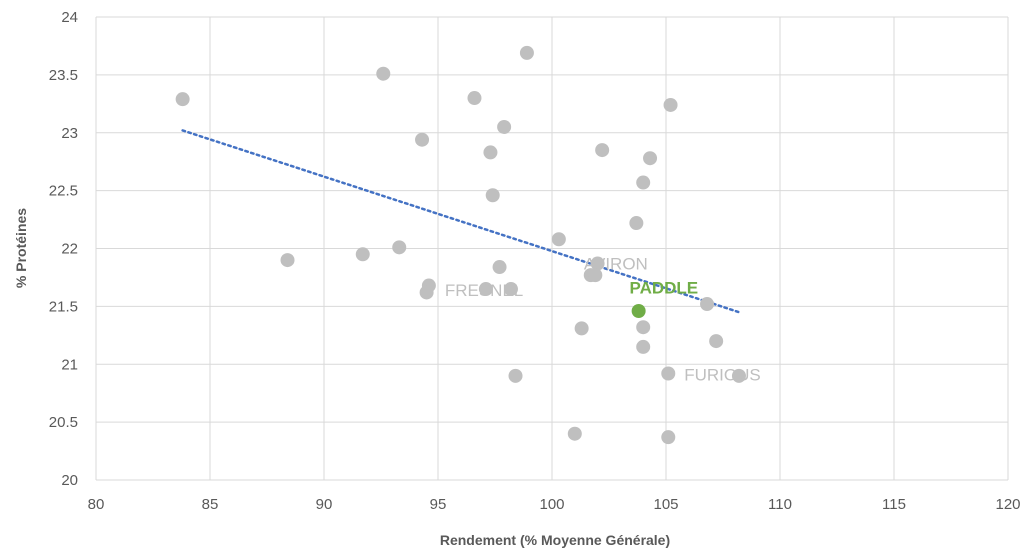 This screenshot has height=553, width=1024. Describe the element at coordinates (438, 504) in the screenshot. I see `x-tick-label: 95` at that location.